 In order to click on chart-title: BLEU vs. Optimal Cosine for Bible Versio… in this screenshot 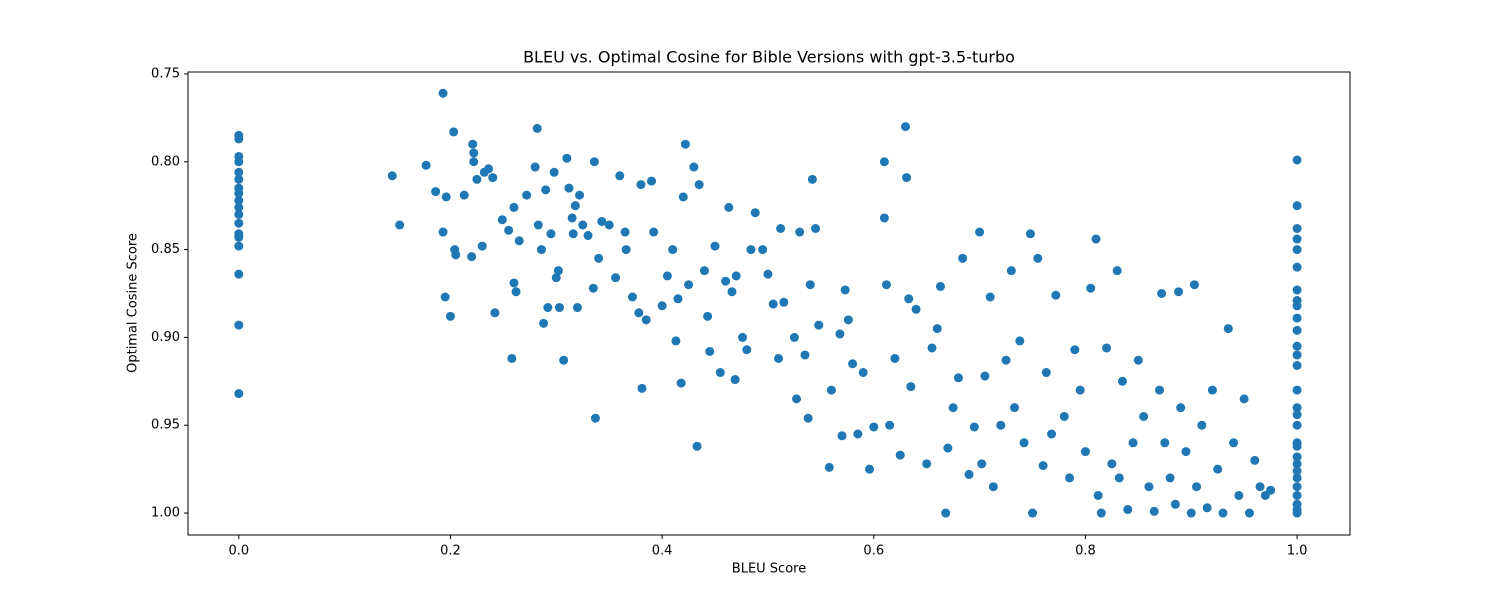, I will do `click(769, 57)`.